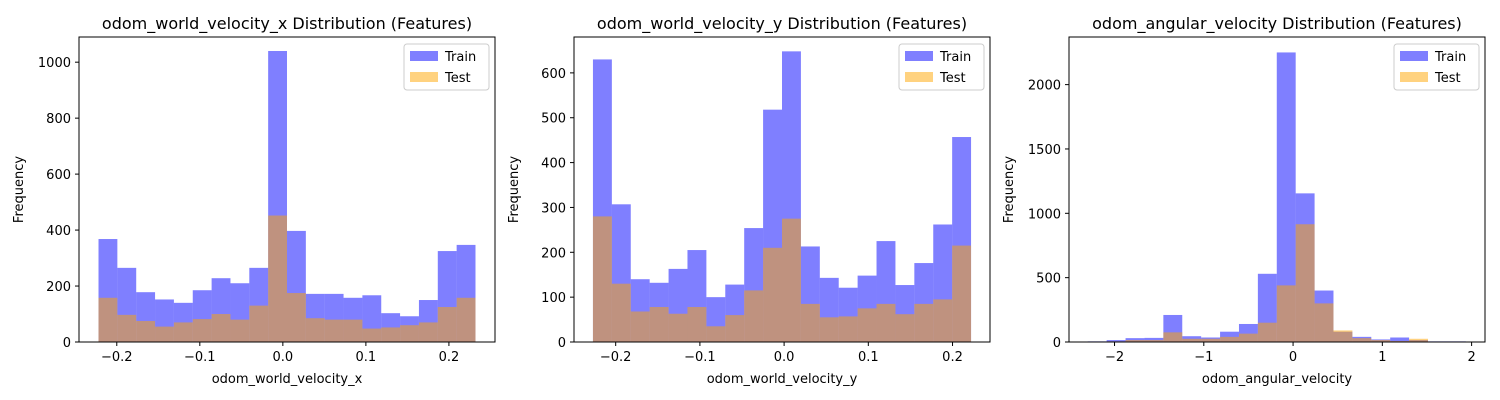 The image size is (1500, 400). What do you see at coordinates (58, 119) in the screenshot?
I see `y-tick-label: 800` at bounding box center [58, 119].